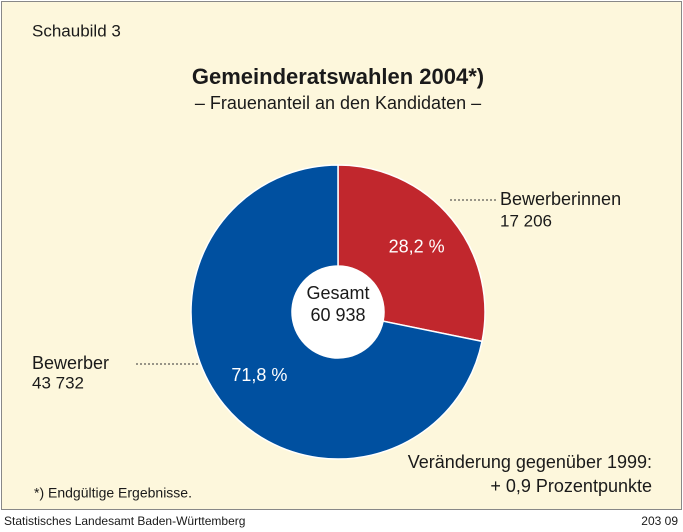  What do you see at coordinates (58, 382) in the screenshot?
I see `count-label: 43 732` at bounding box center [58, 382].